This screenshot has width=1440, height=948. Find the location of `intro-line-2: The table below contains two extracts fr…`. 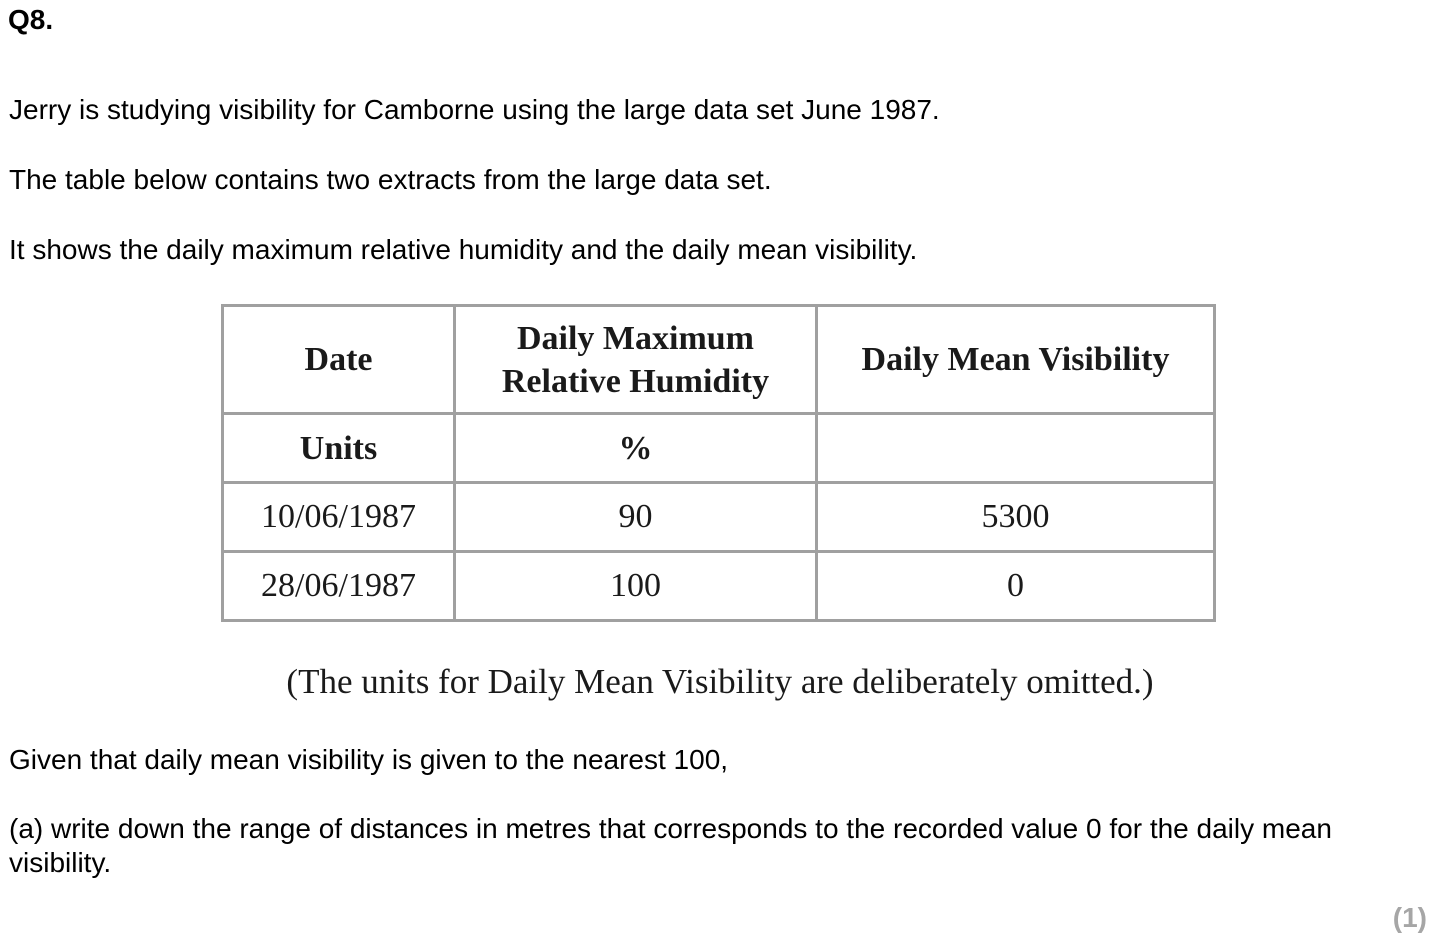

intro-line-2: The table below contains two extracts fr… is located at coordinates (390, 179).